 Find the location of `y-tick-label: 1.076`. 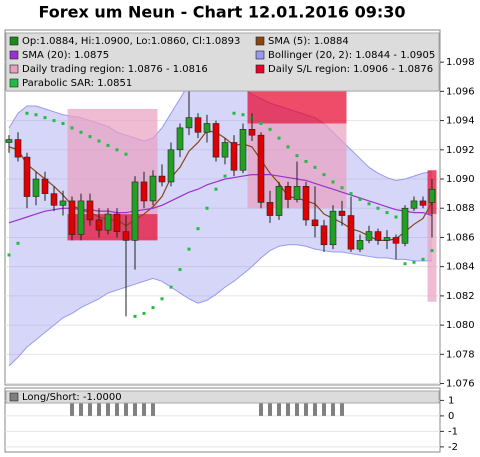

y-tick-label: 1.076 is located at coordinates (460, 384).